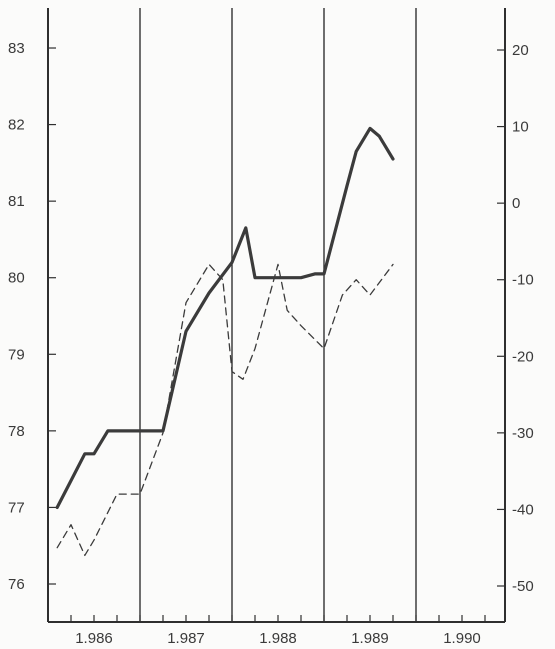 This screenshot has width=555, height=649. Describe the element at coordinates (16, 431) in the screenshot. I see `left-tick-label: 78` at that location.